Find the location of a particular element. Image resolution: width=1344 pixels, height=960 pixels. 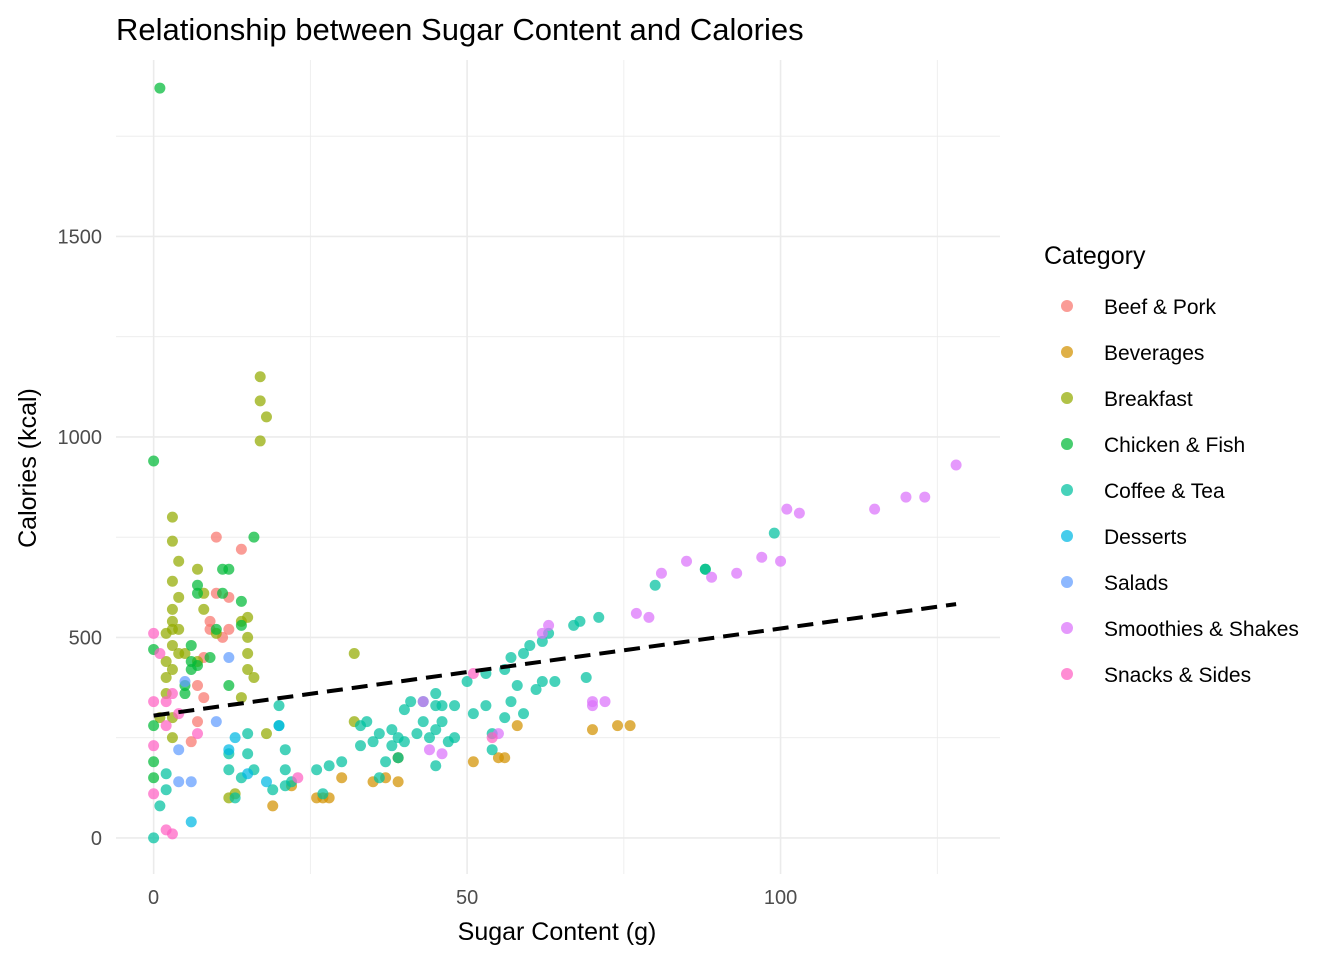

x-tick-label: 50 is located at coordinates (467, 898).